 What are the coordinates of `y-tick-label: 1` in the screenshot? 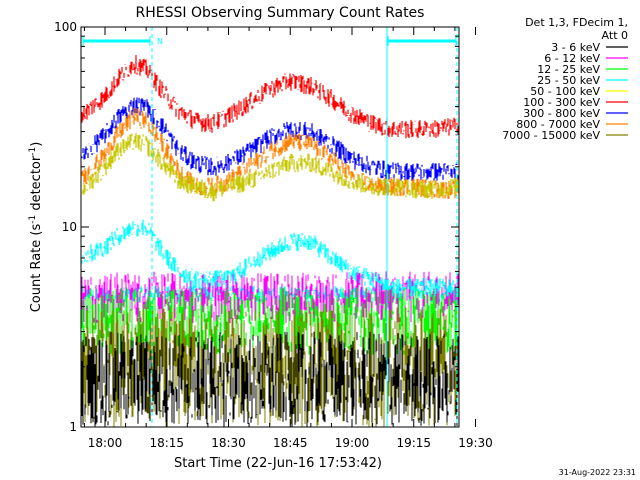 It's located at (73, 427).